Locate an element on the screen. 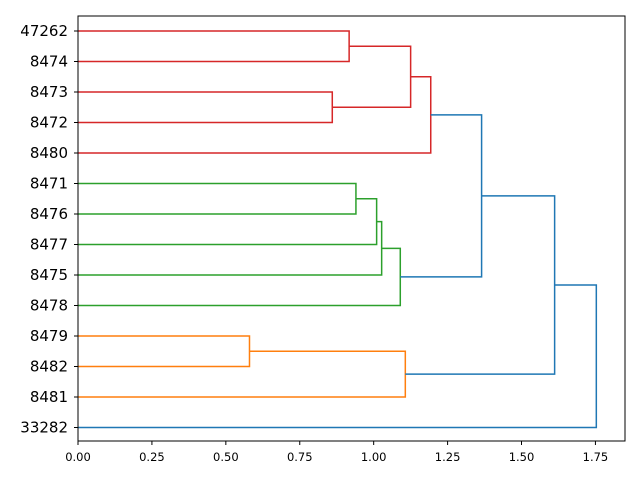 This screenshot has width=640, height=480. leaf-label: 8475 is located at coordinates (49, 275).